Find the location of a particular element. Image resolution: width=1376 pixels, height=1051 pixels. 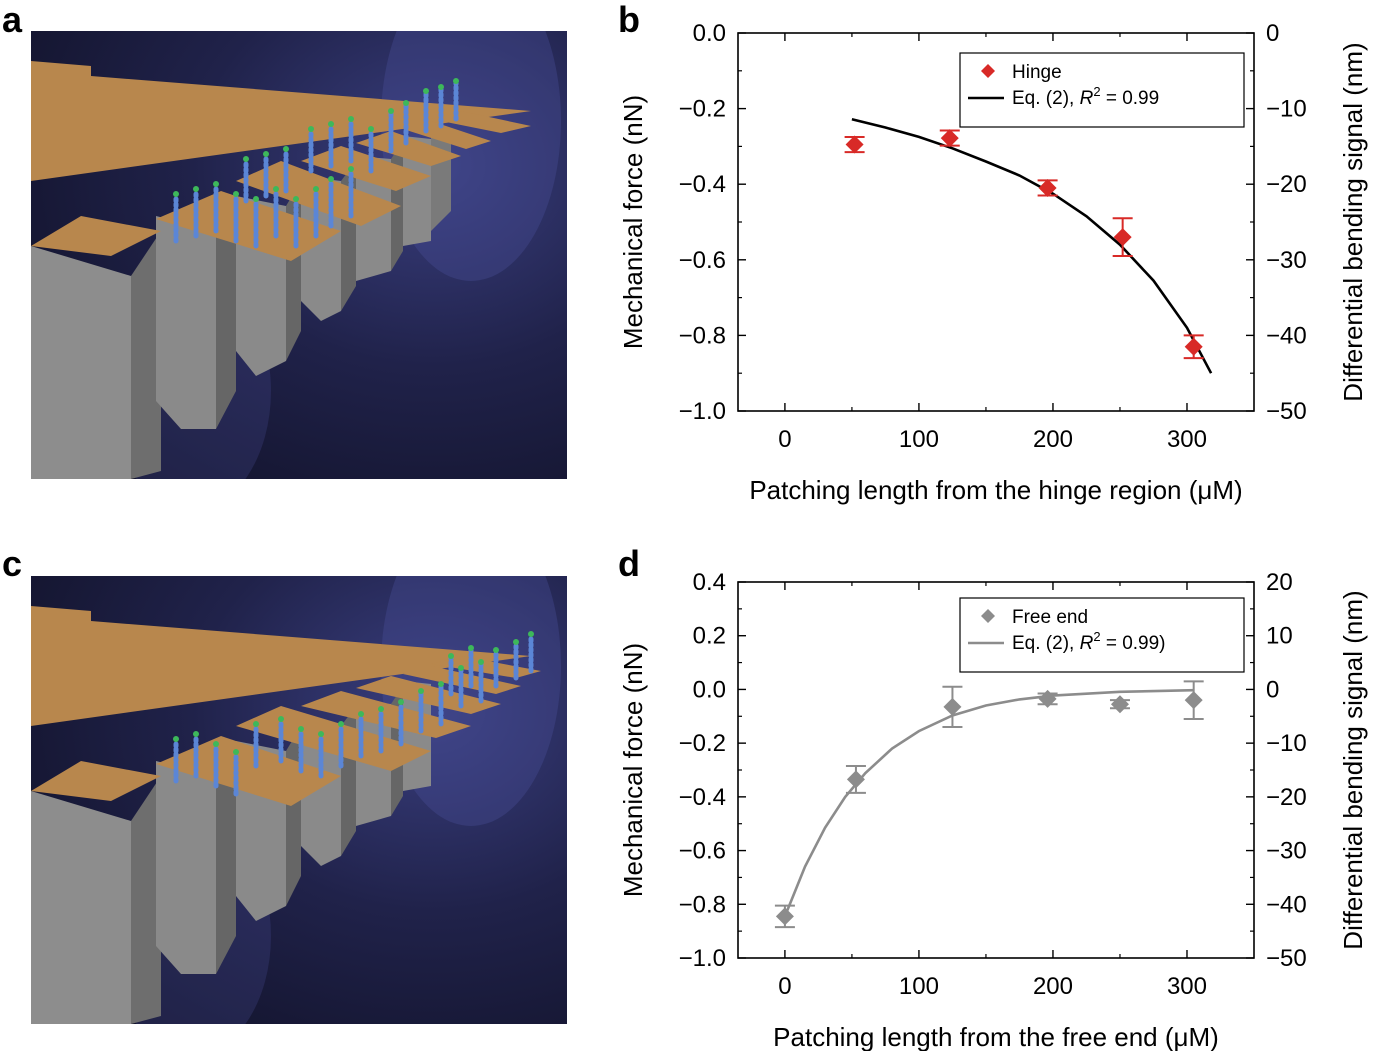

panel-label-a: a is located at coordinates (12, 20).